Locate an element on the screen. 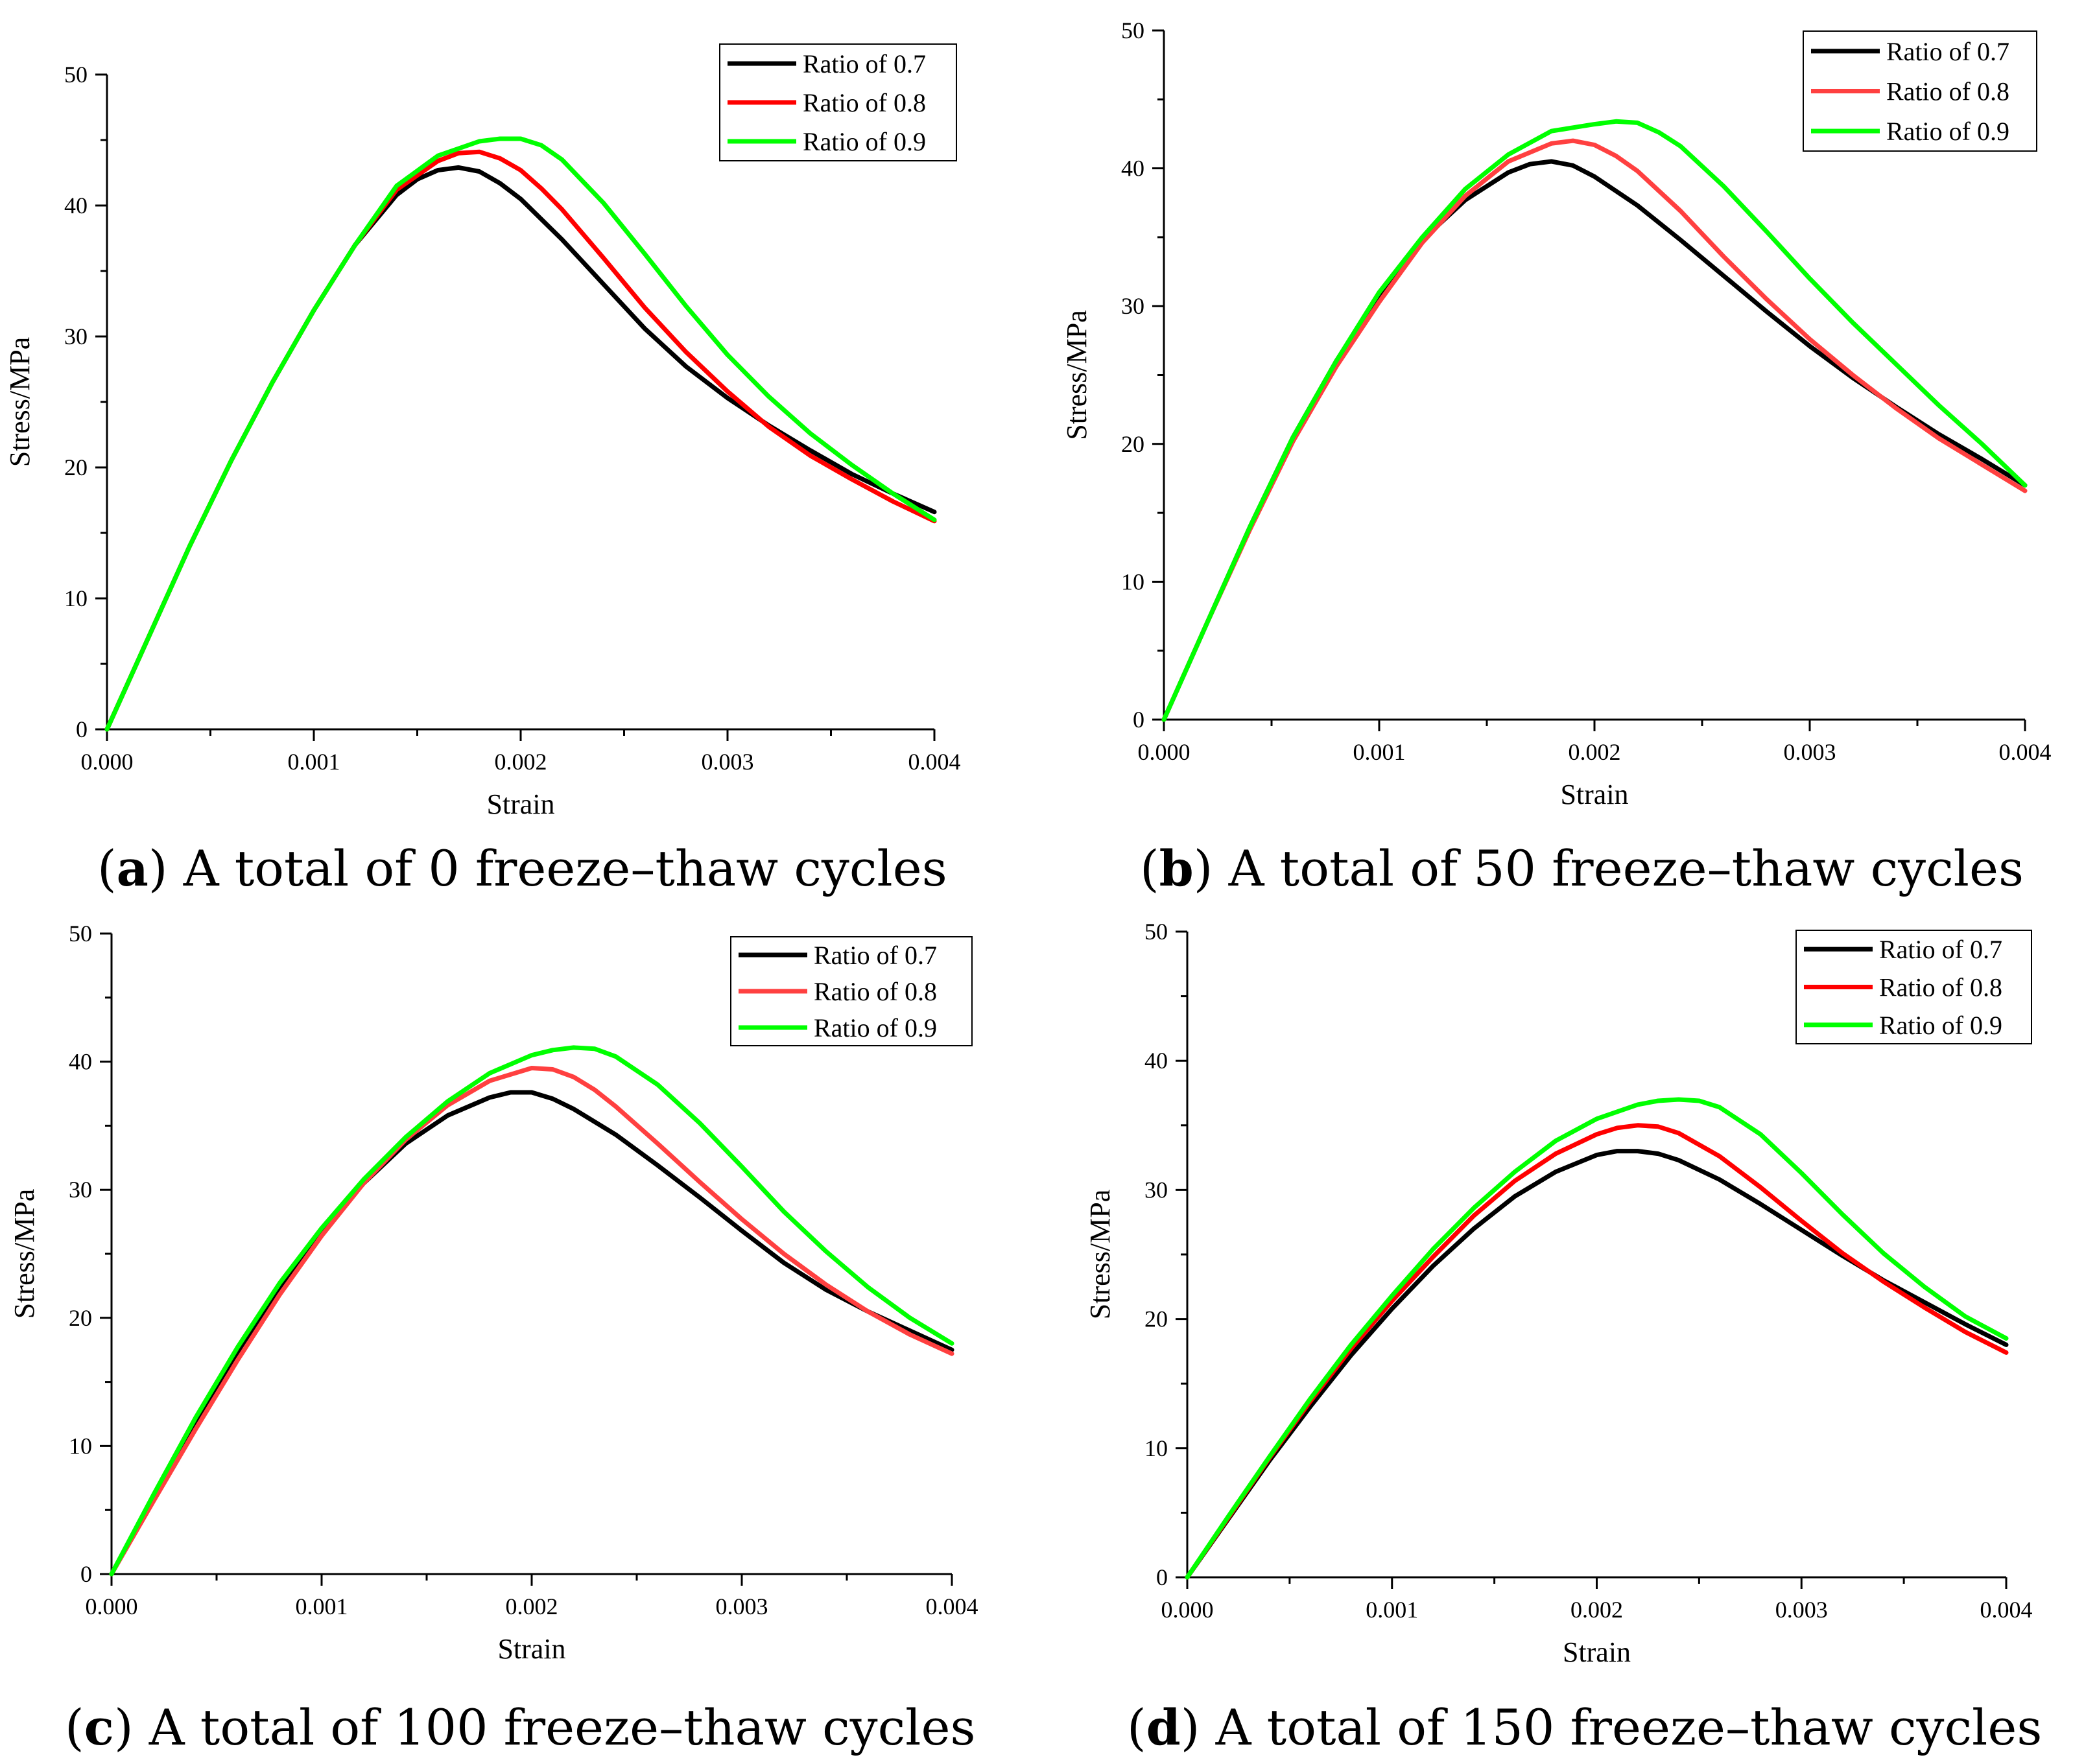 Image resolution: width=2073 pixels, height=1764 pixels. chart-d-x-tick-label: 0.001 is located at coordinates (1392, 1610).